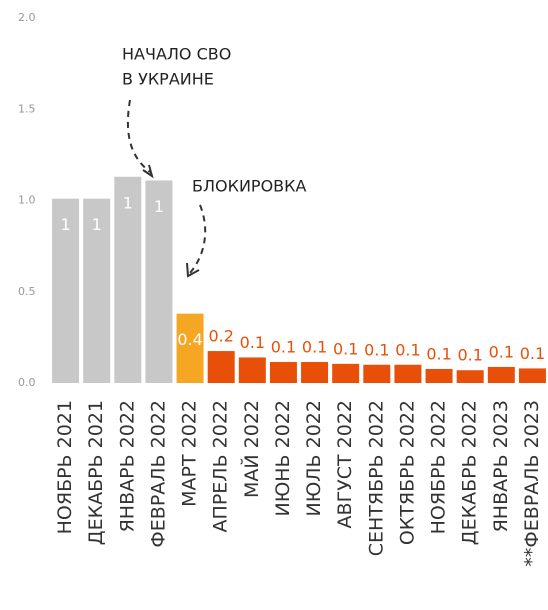 This screenshot has height=610, width=548. What do you see at coordinates (27, 291) in the screenshot?
I see `y-tick-label: 0.5` at bounding box center [27, 291].